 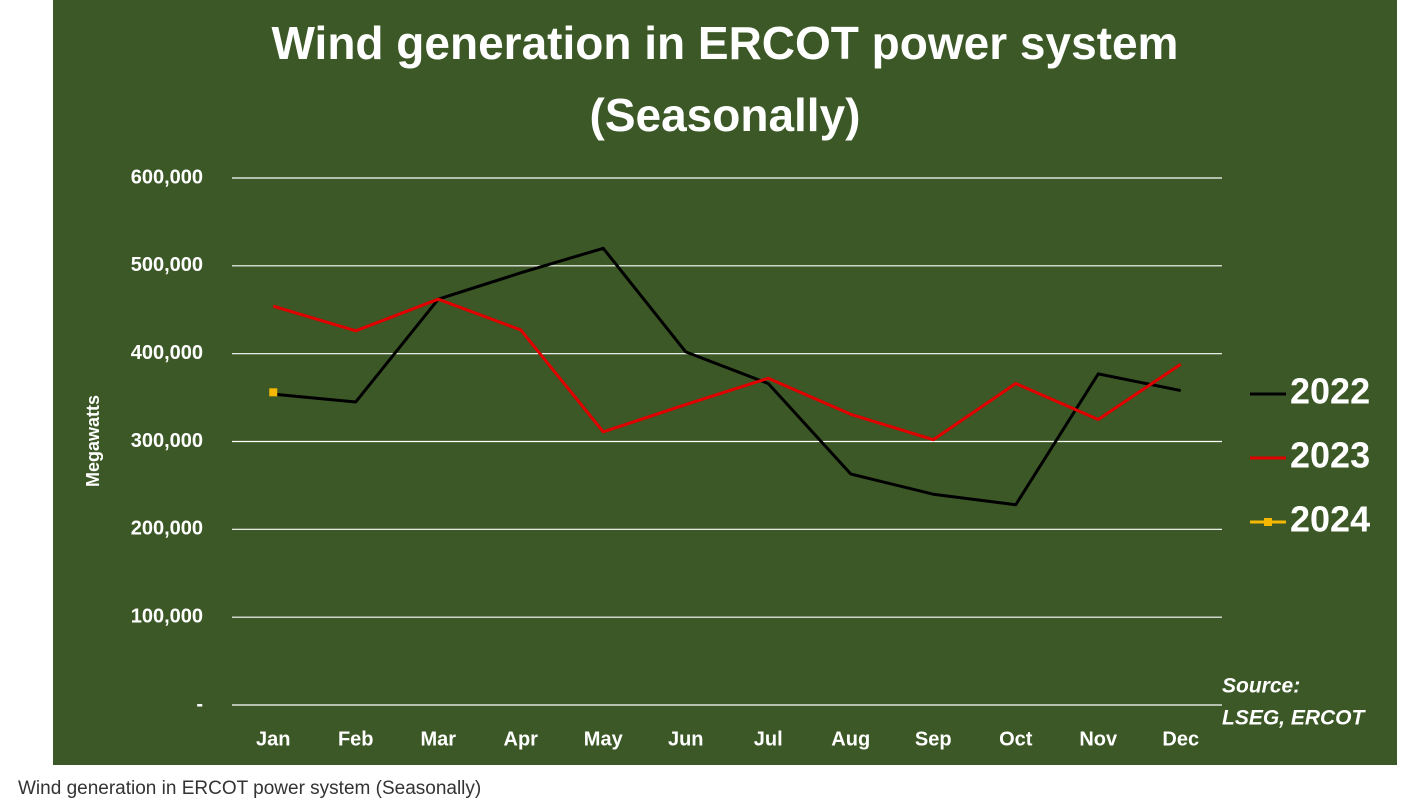 What do you see at coordinates (725, 43) in the screenshot?
I see `chart-title: Wind generation in ERCOT power system` at bounding box center [725, 43].